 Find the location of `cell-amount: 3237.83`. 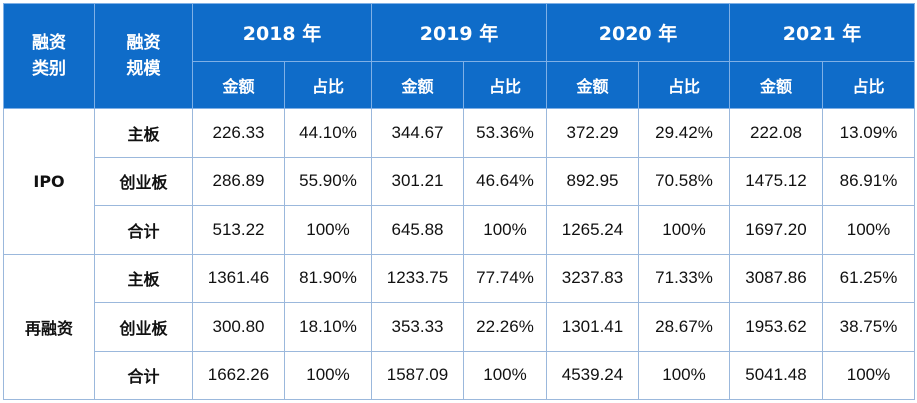

cell-amount: 3237.83 is located at coordinates (592, 278).